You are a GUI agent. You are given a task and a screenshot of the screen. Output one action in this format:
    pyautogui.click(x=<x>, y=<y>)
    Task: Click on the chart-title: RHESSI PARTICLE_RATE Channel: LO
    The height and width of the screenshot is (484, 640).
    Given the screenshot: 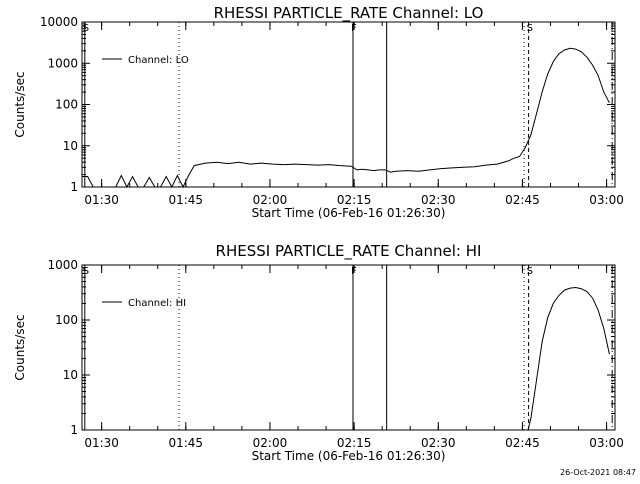 What is the action you would take?
    pyautogui.click(x=349, y=13)
    